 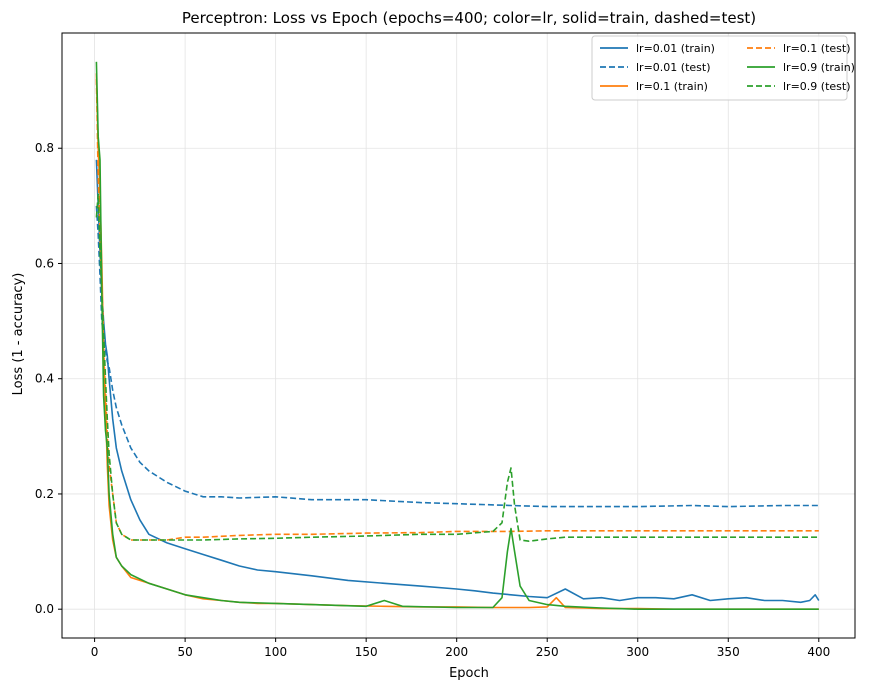 What do you see at coordinates (44, 148) in the screenshot?
I see `y-tick-label: 0.8` at bounding box center [44, 148].